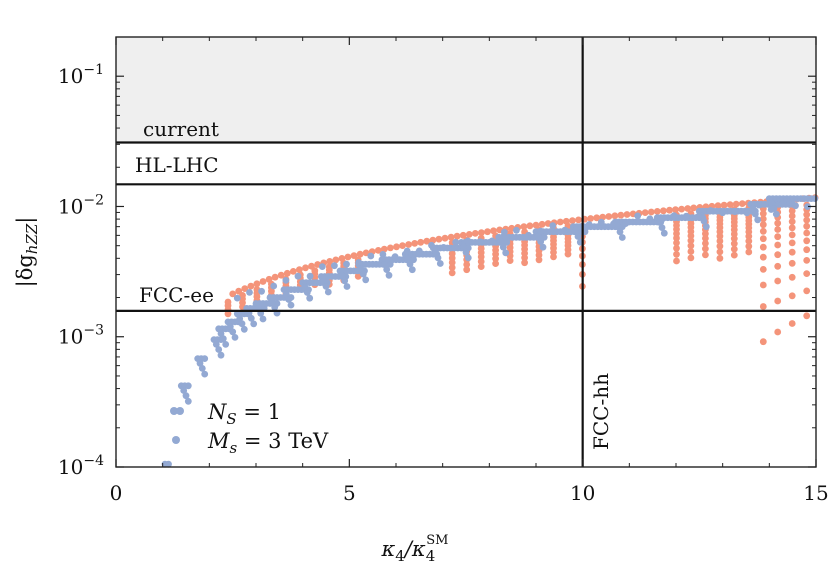 This screenshot has width=830, height=568. What do you see at coordinates (81, 205) in the screenshot?
I see `y-tick-label-2: 10⁻²` at bounding box center [81, 205].